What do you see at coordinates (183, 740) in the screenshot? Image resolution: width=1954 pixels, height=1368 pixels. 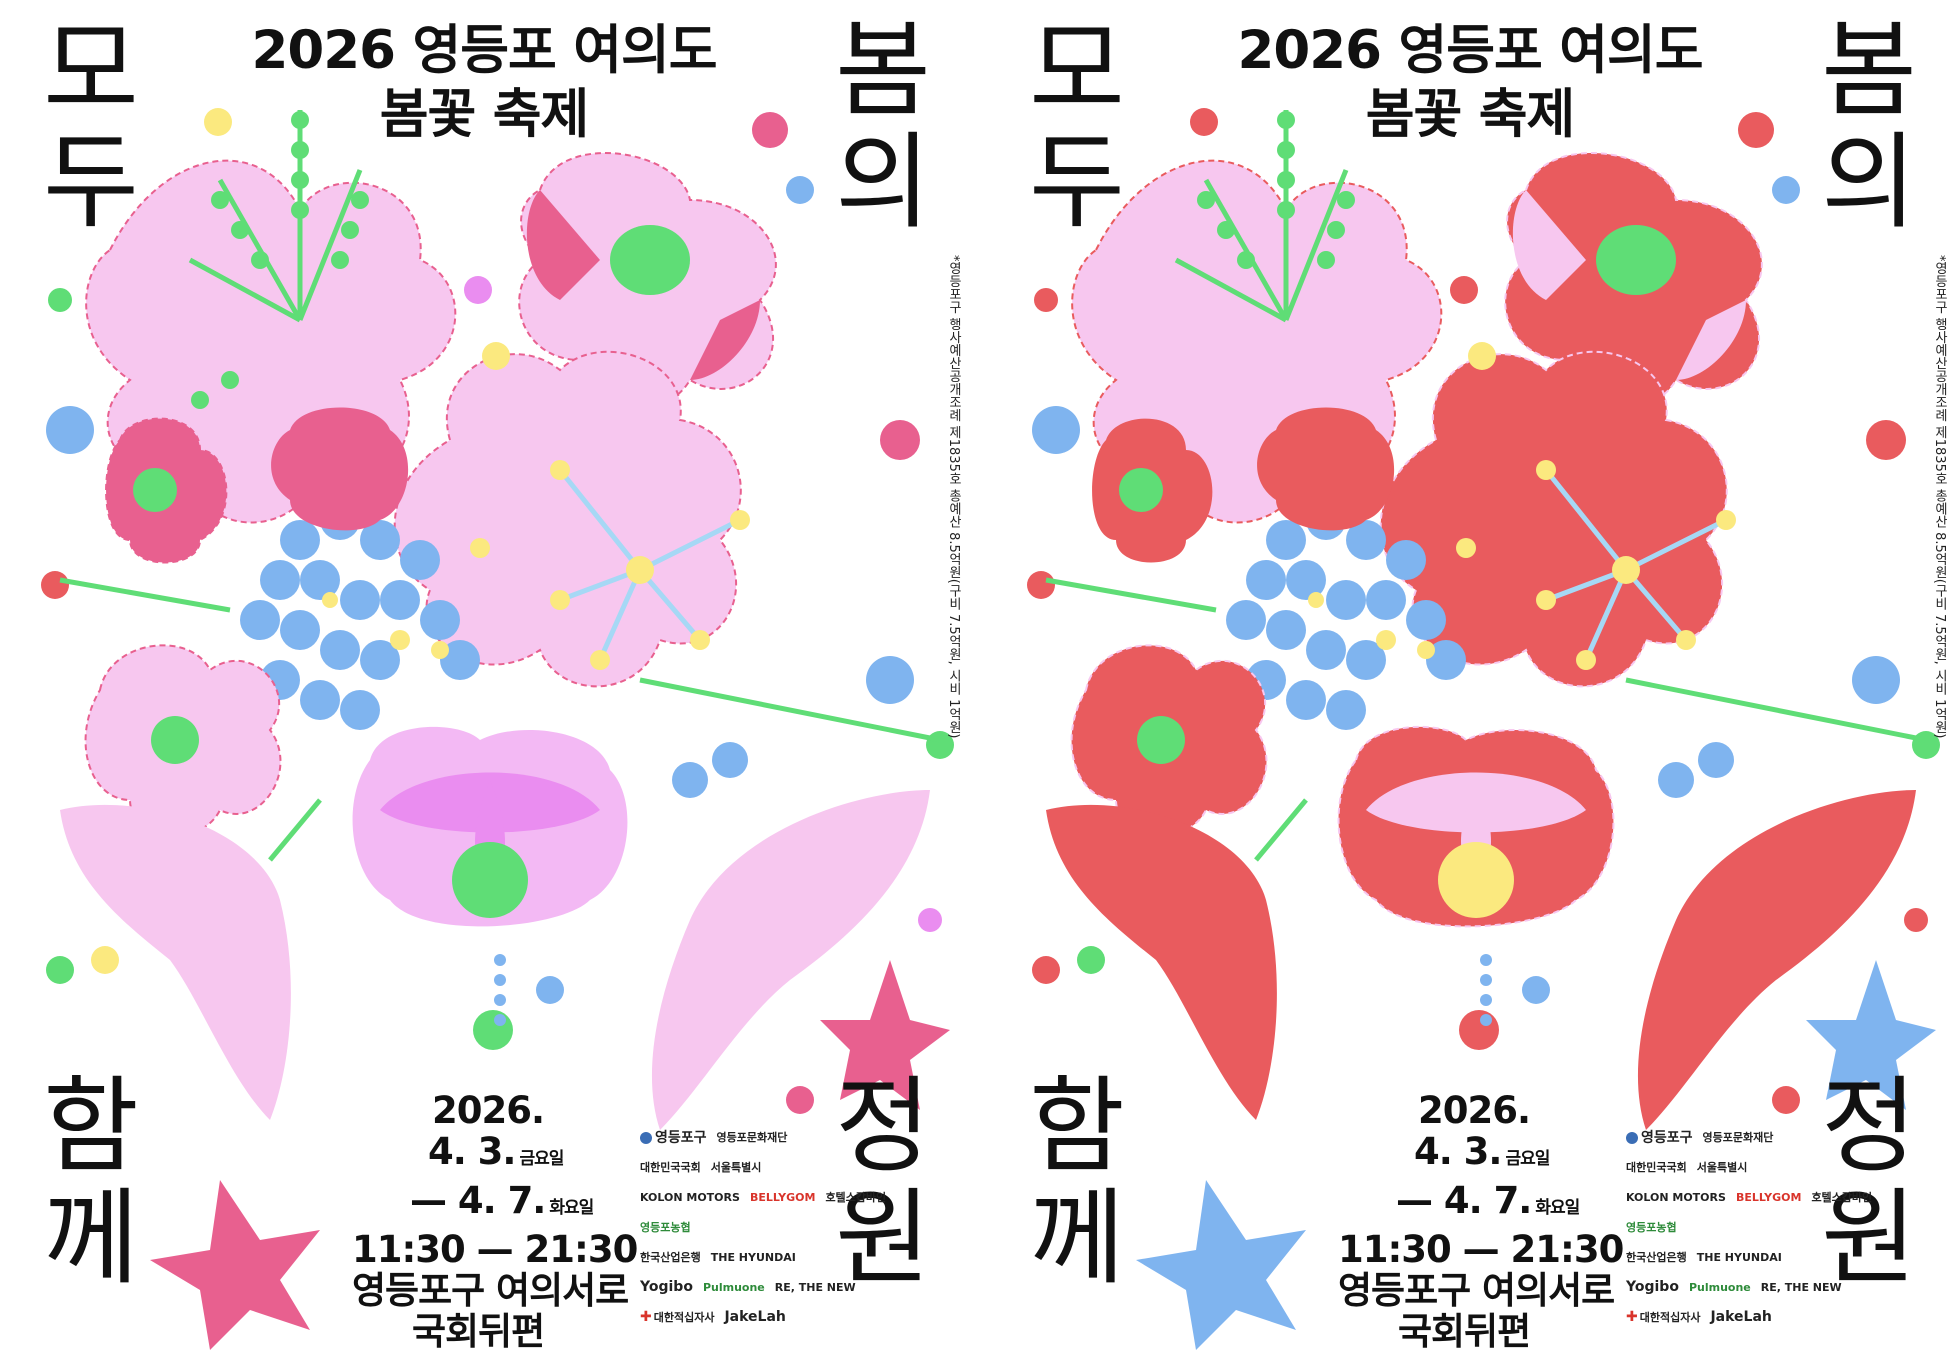 I see `pink-flower-left` at bounding box center [183, 740].